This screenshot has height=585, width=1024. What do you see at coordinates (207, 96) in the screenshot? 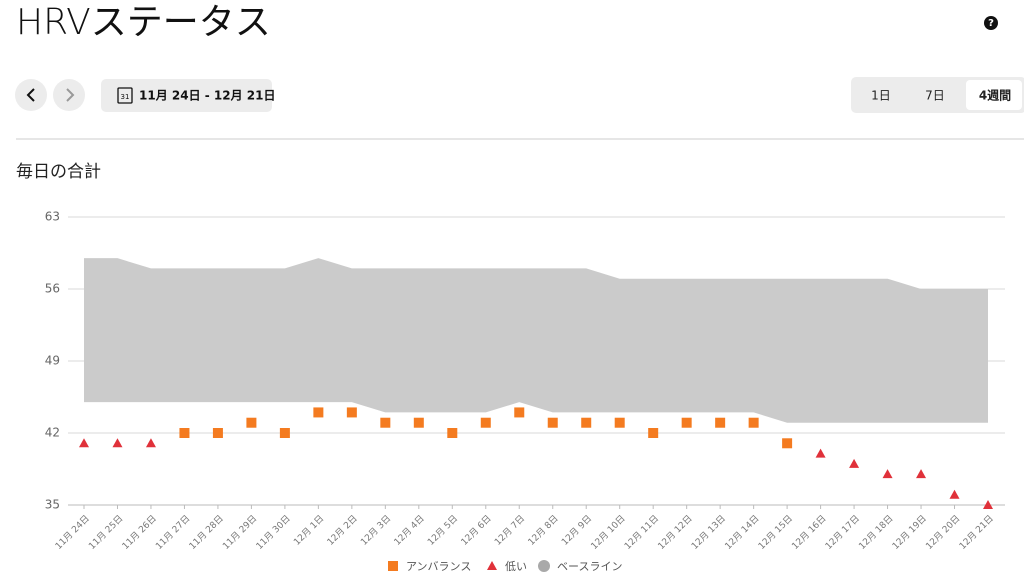
I see `date-range: 11月 24日 - 12月 21日` at bounding box center [207, 96].